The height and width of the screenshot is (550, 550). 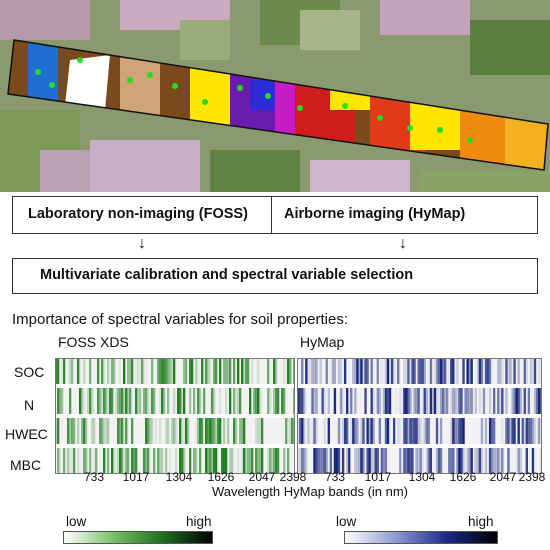 What do you see at coordinates (254, 100) in the screenshot?
I see `sample-points` at bounding box center [254, 100].